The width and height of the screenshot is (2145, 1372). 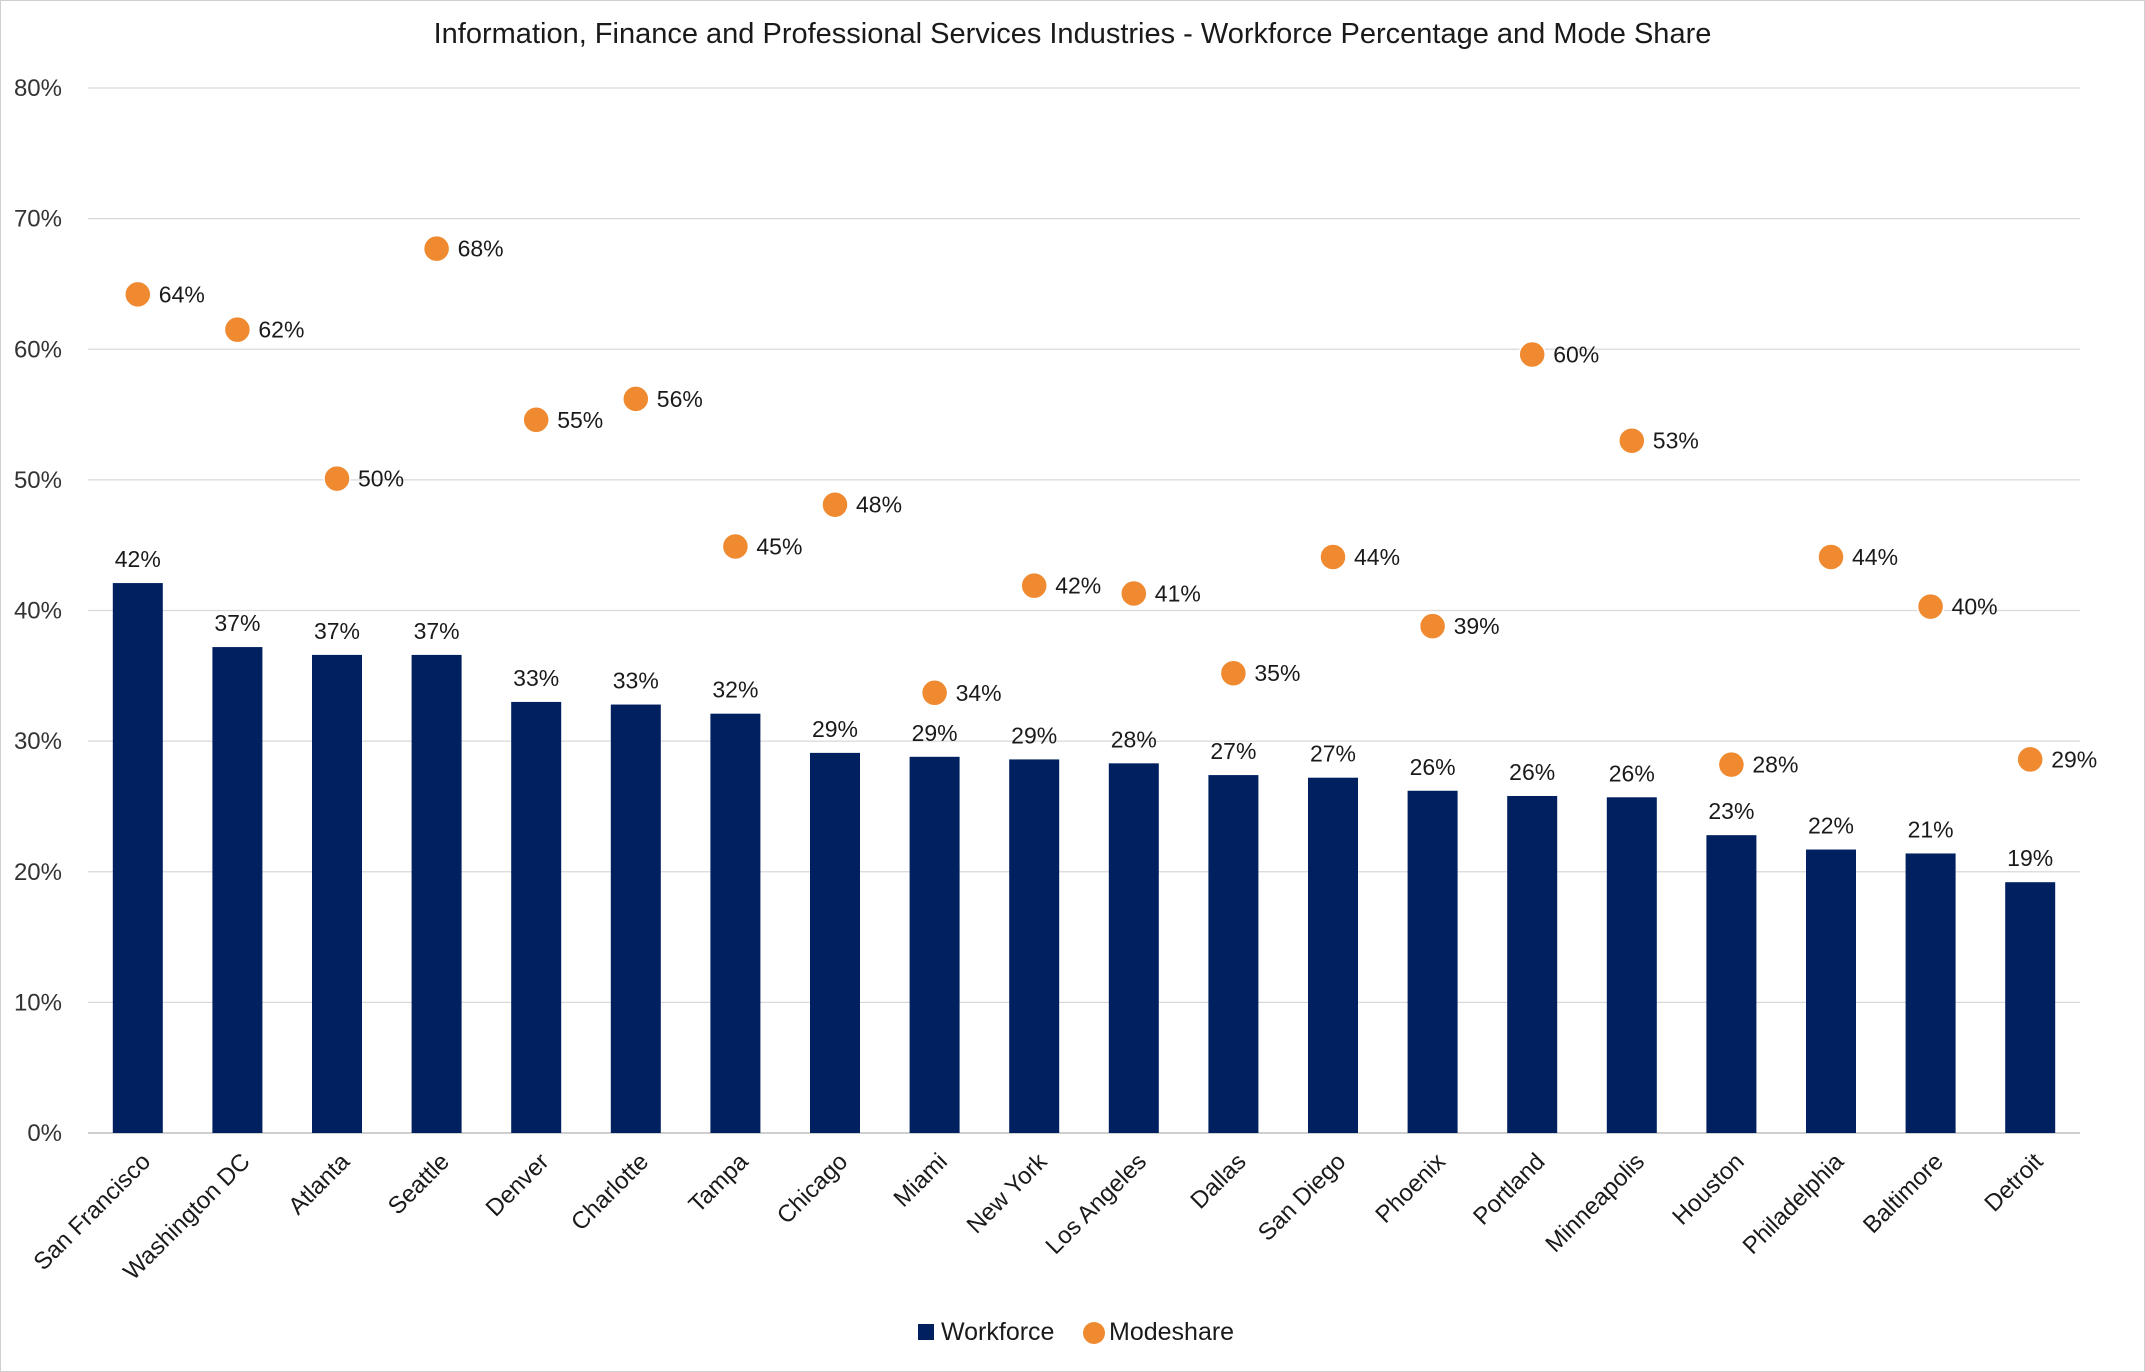 I want to click on x-tick-label: Portland, so click(x=1509, y=1189).